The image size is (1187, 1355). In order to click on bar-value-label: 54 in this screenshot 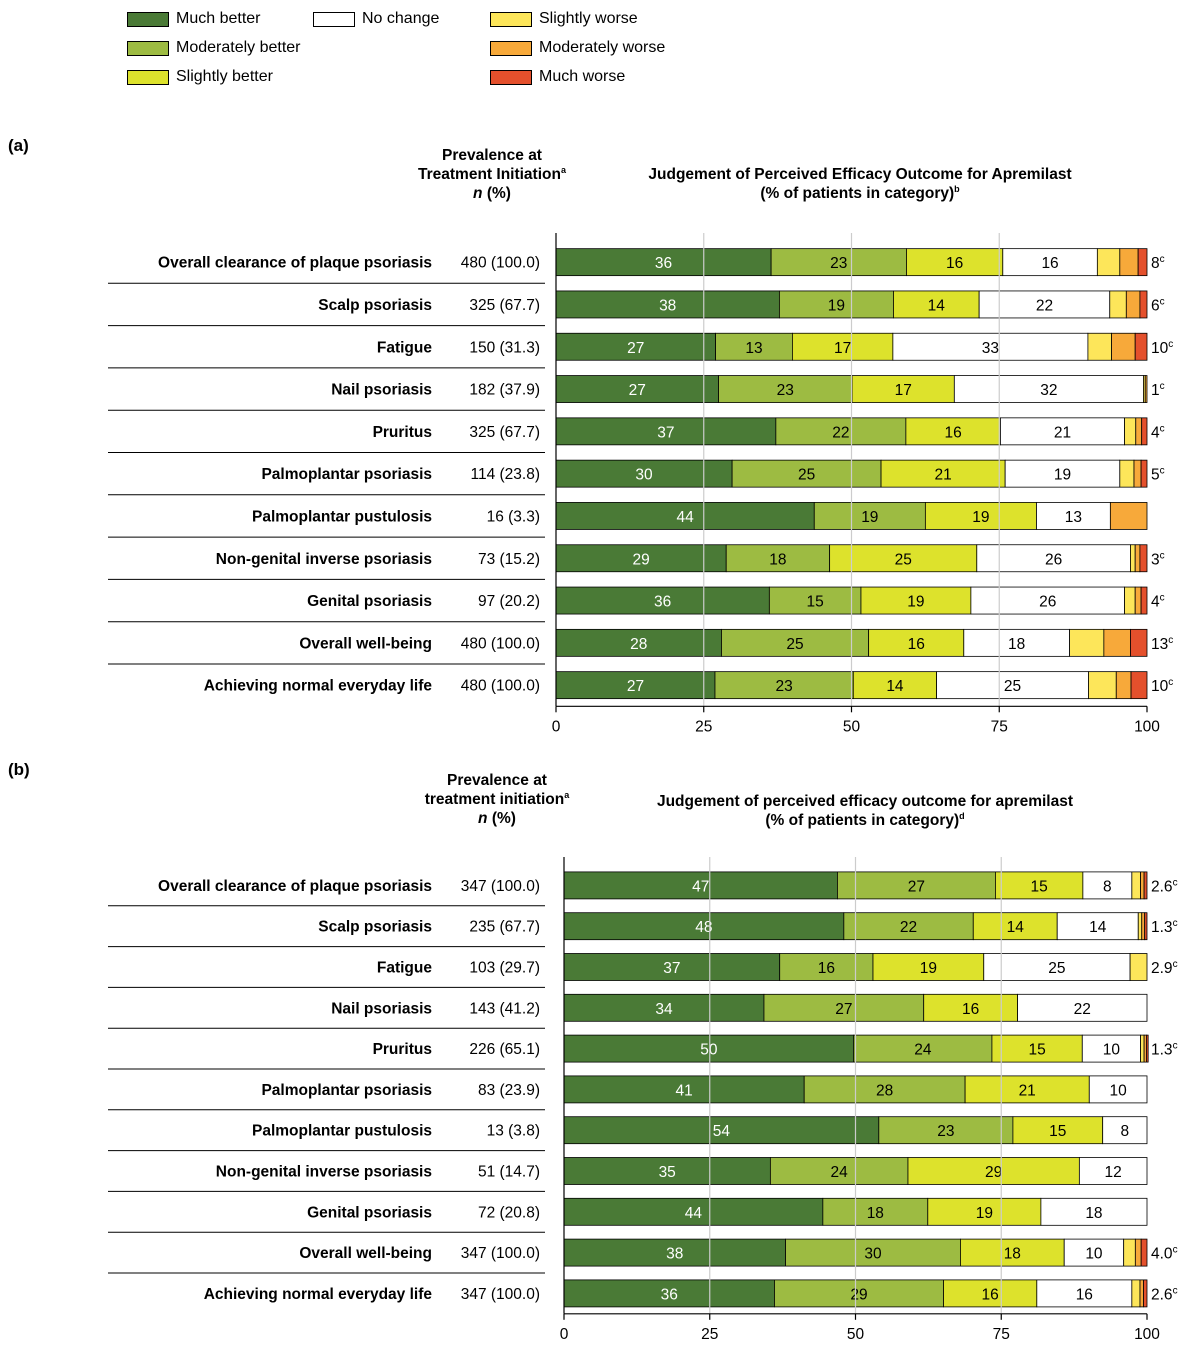, I will do `click(722, 1131)`.